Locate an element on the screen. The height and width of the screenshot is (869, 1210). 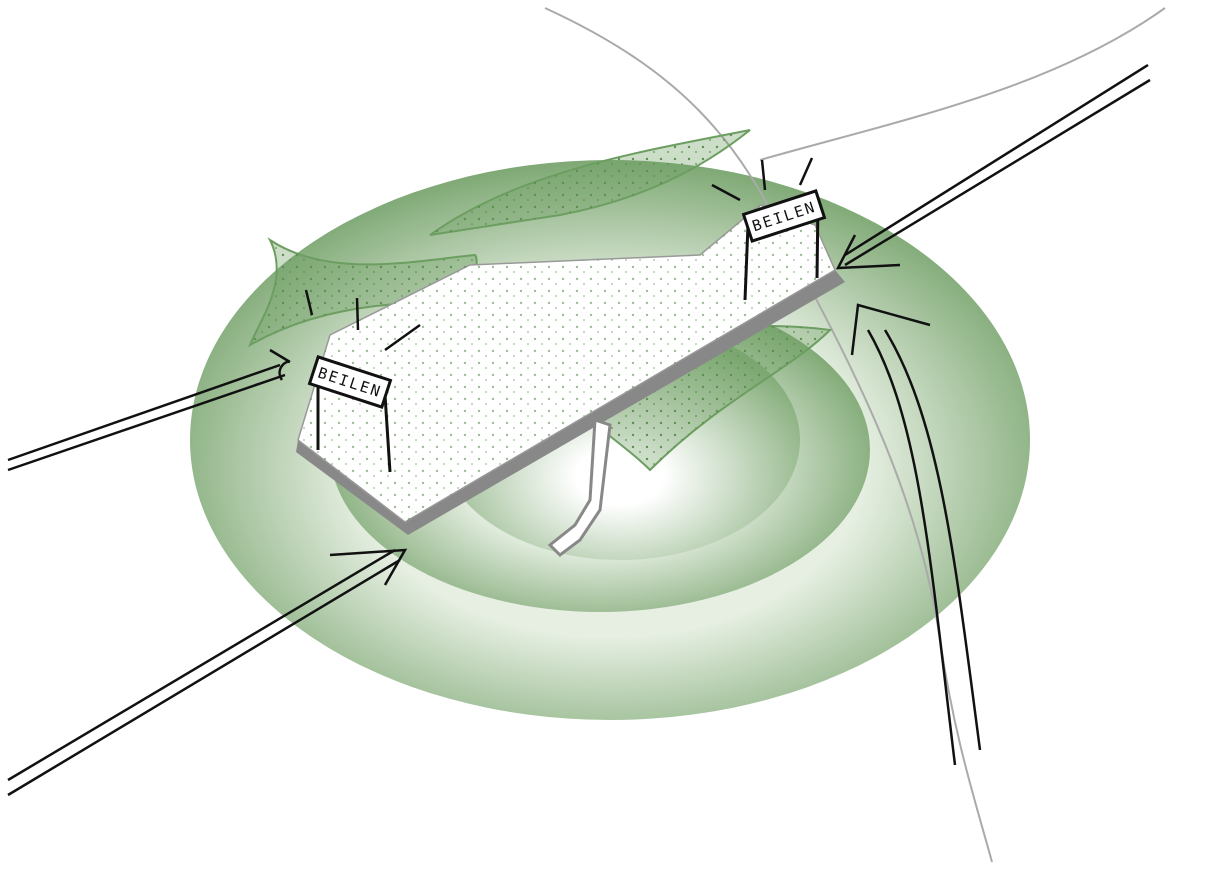
sign: BEILEN is located at coordinates (784, 245).